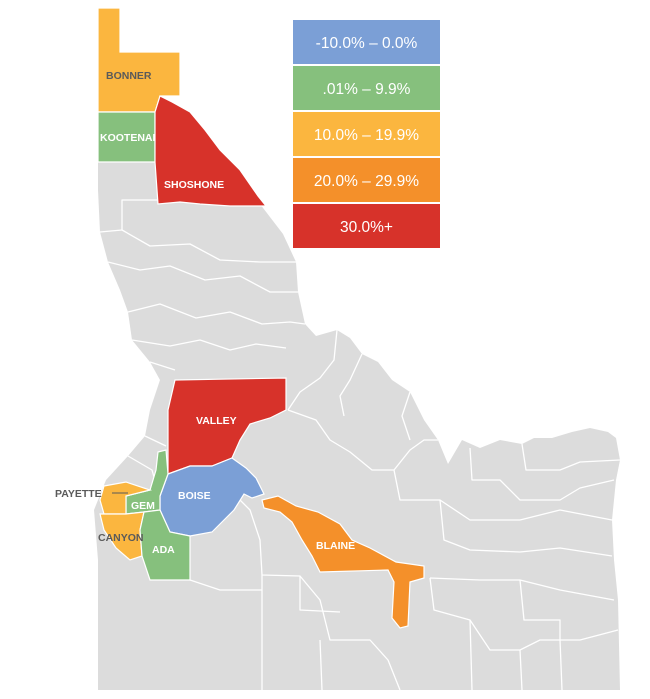  I want to click on county-label-blaine: BLAINE, so click(335, 546).